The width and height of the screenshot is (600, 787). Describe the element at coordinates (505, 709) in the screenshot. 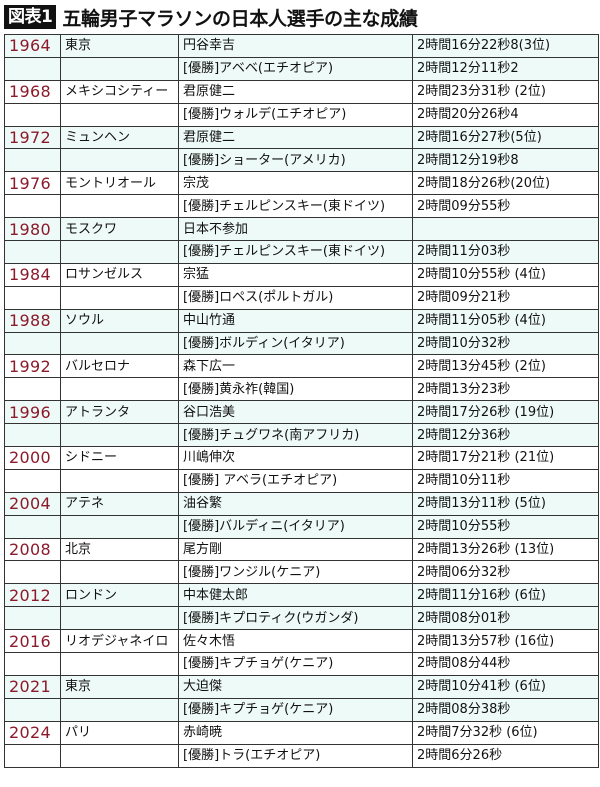

I see `winner-time-cell: 2時間08分38秒` at that location.